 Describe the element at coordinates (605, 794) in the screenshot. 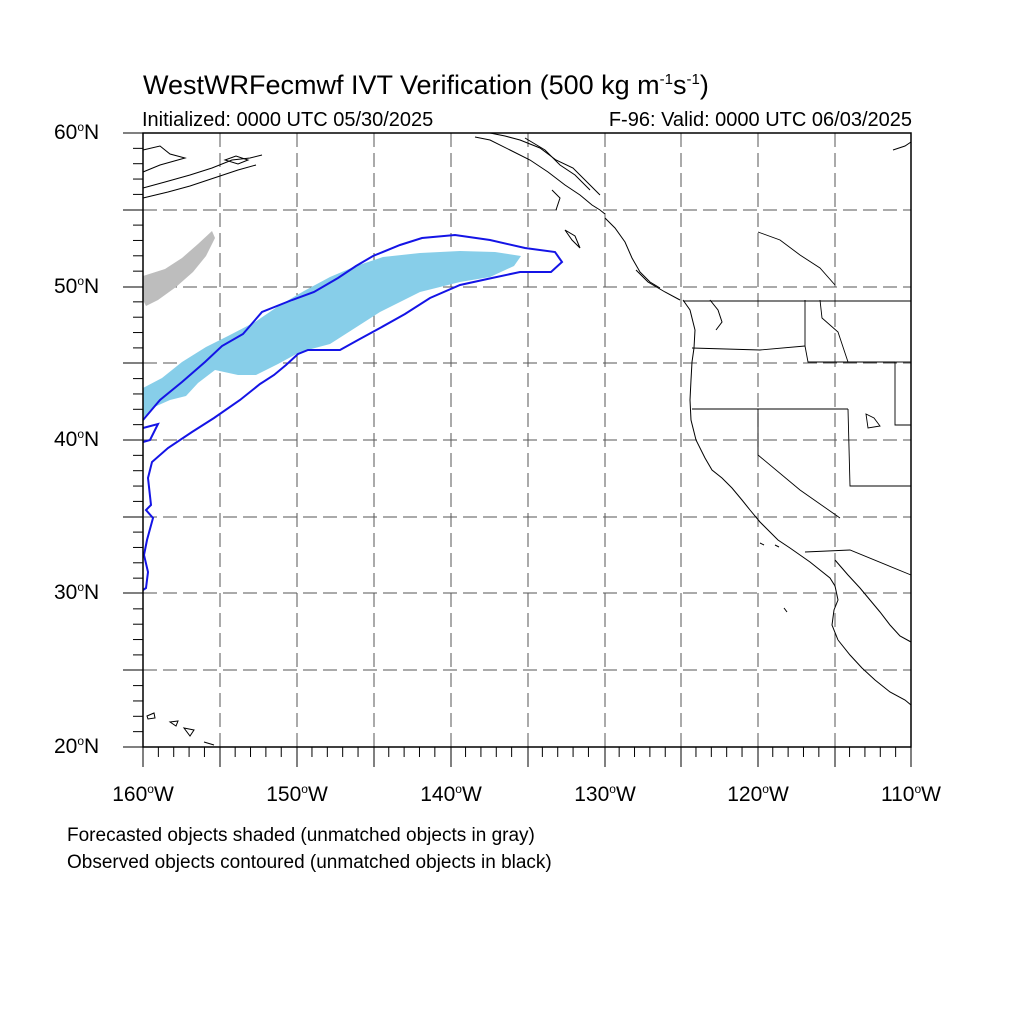

I see `lon-label: 130oW` at that location.